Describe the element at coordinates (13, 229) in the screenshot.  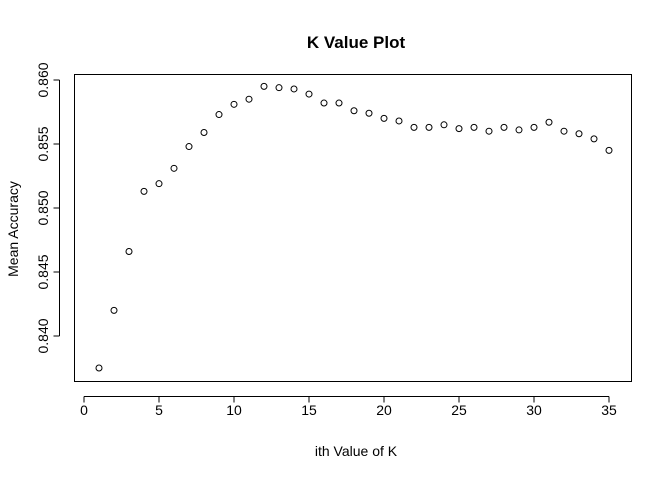
I see `y-axis-label: Mean Accuracy` at that location.